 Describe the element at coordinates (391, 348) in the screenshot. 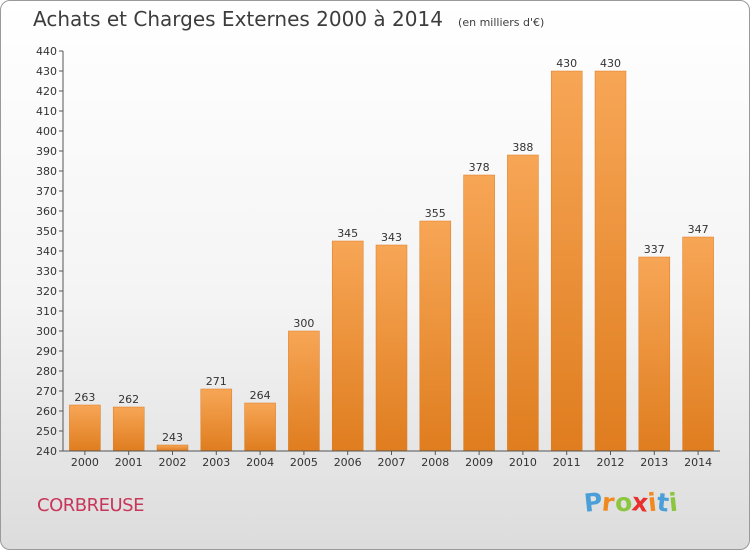

I see `bar-2007` at that location.